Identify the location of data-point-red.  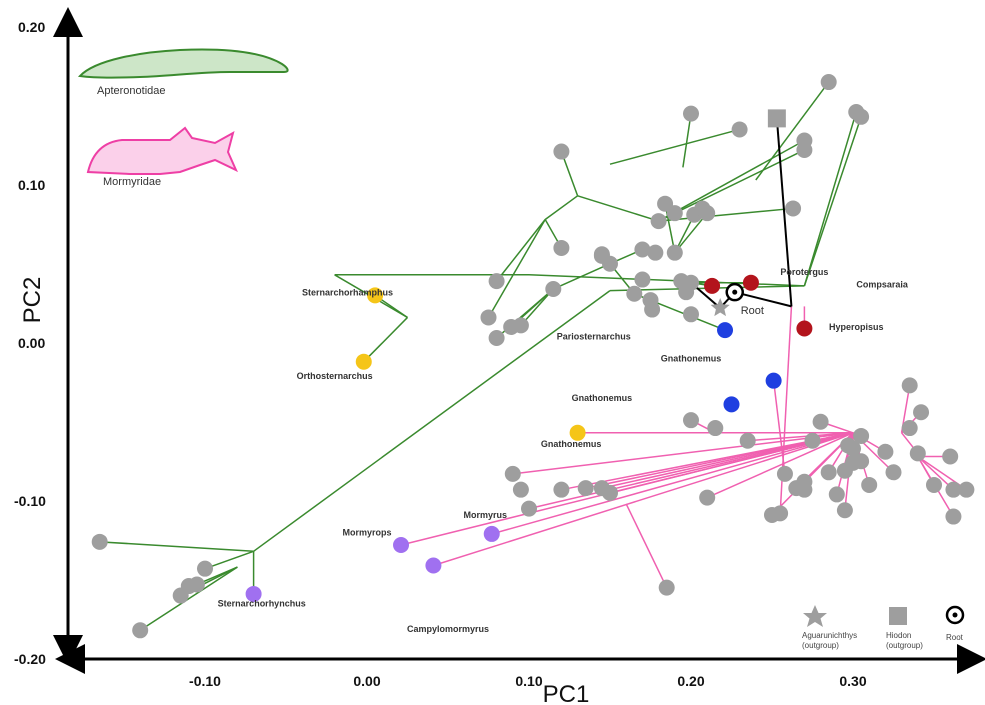
(804, 328).